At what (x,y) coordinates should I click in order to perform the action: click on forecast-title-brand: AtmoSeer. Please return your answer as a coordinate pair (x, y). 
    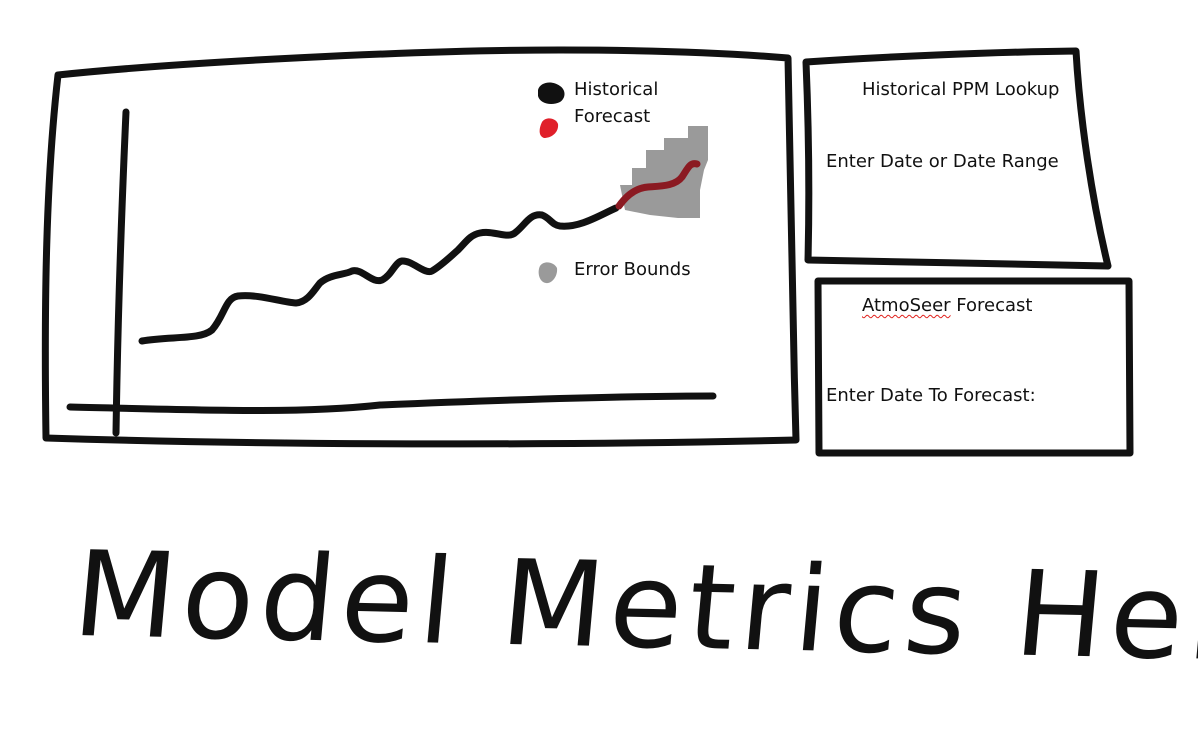
    Looking at the image, I should click on (906, 305).